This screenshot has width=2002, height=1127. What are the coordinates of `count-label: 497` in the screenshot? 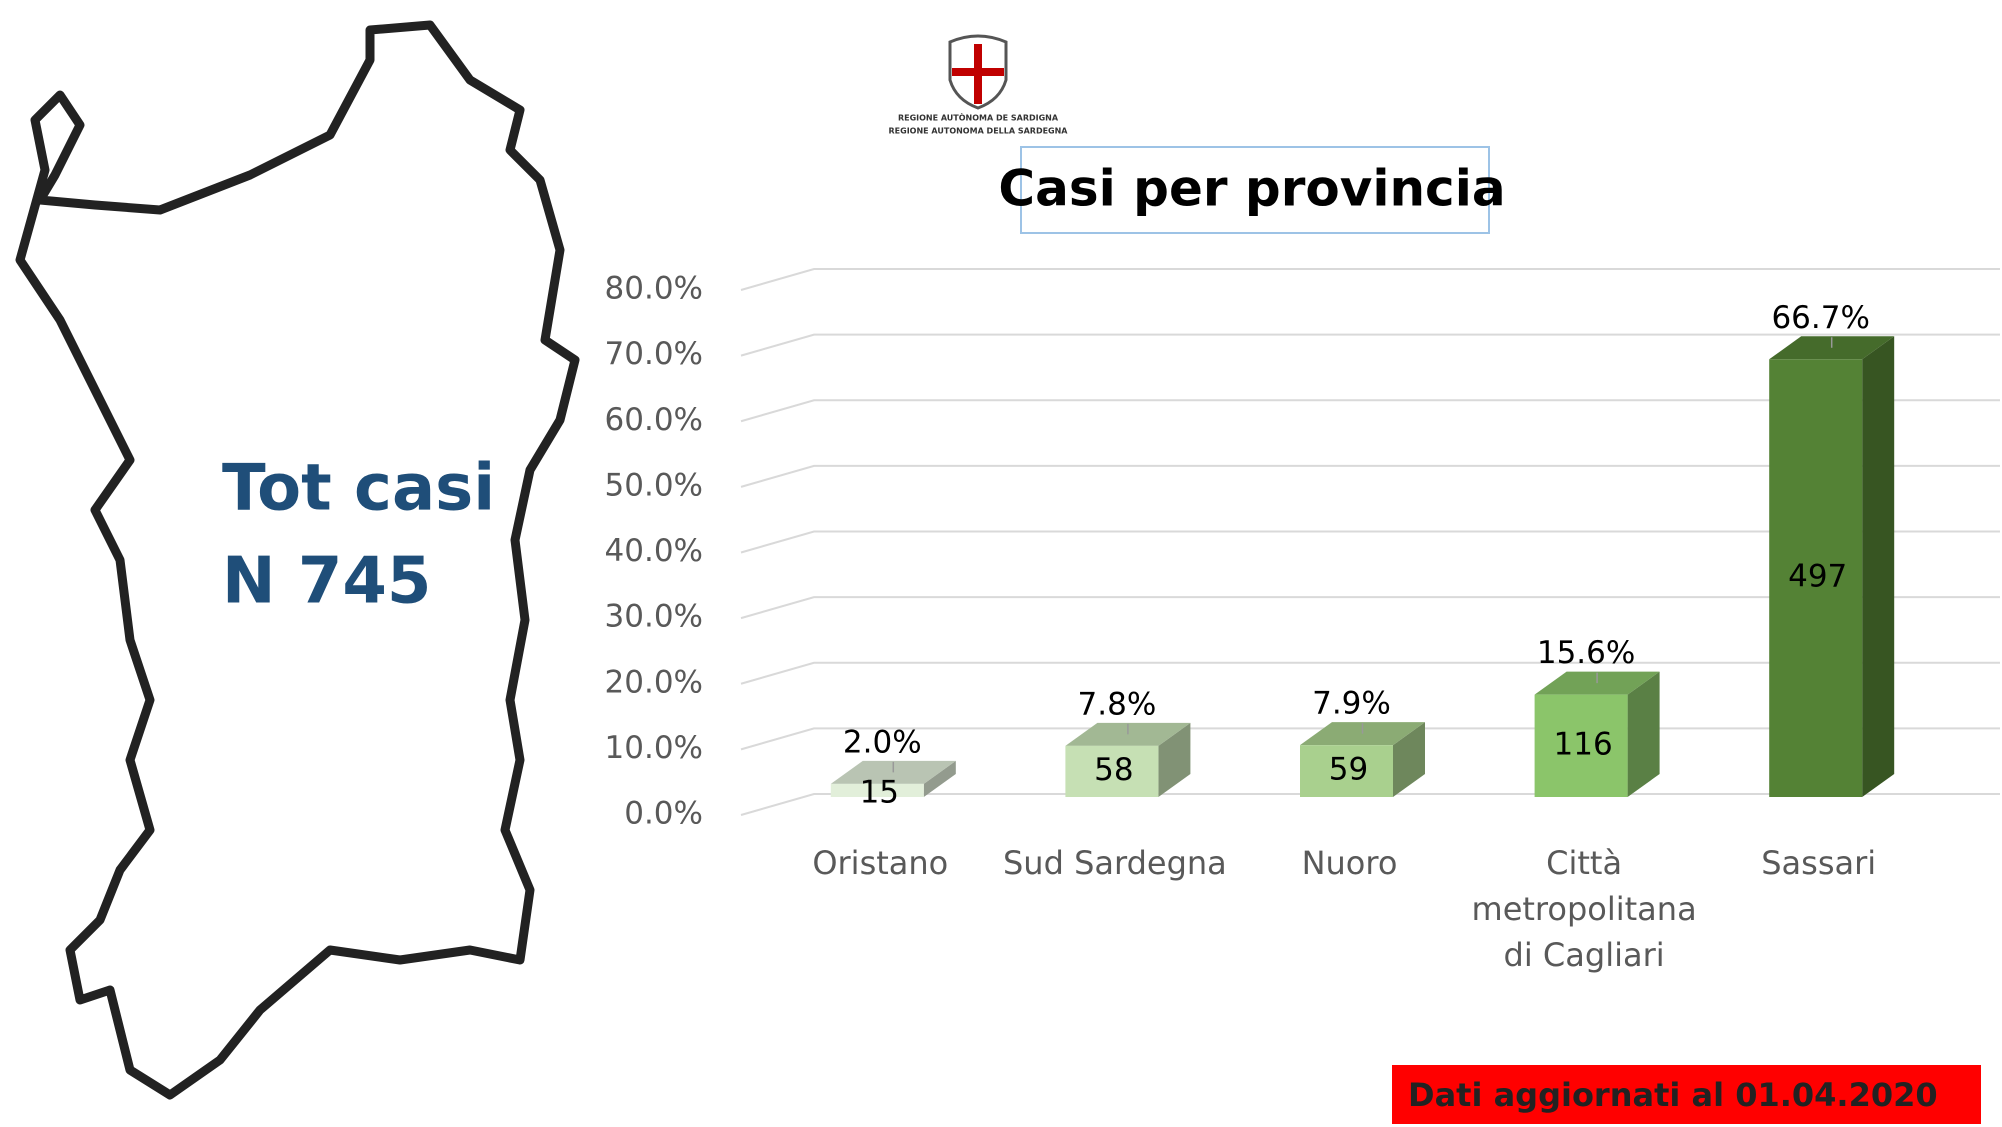 It's located at (1817, 577).